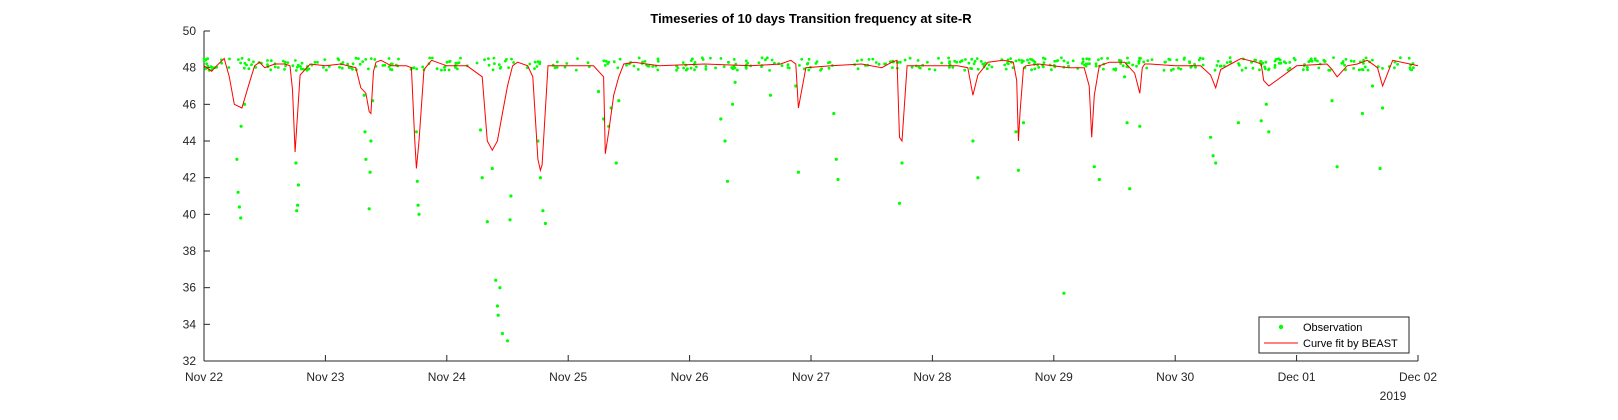  Describe the element at coordinates (1334, 335) in the screenshot. I see `chart-legend: Observation Curve fit by BEAST` at that location.